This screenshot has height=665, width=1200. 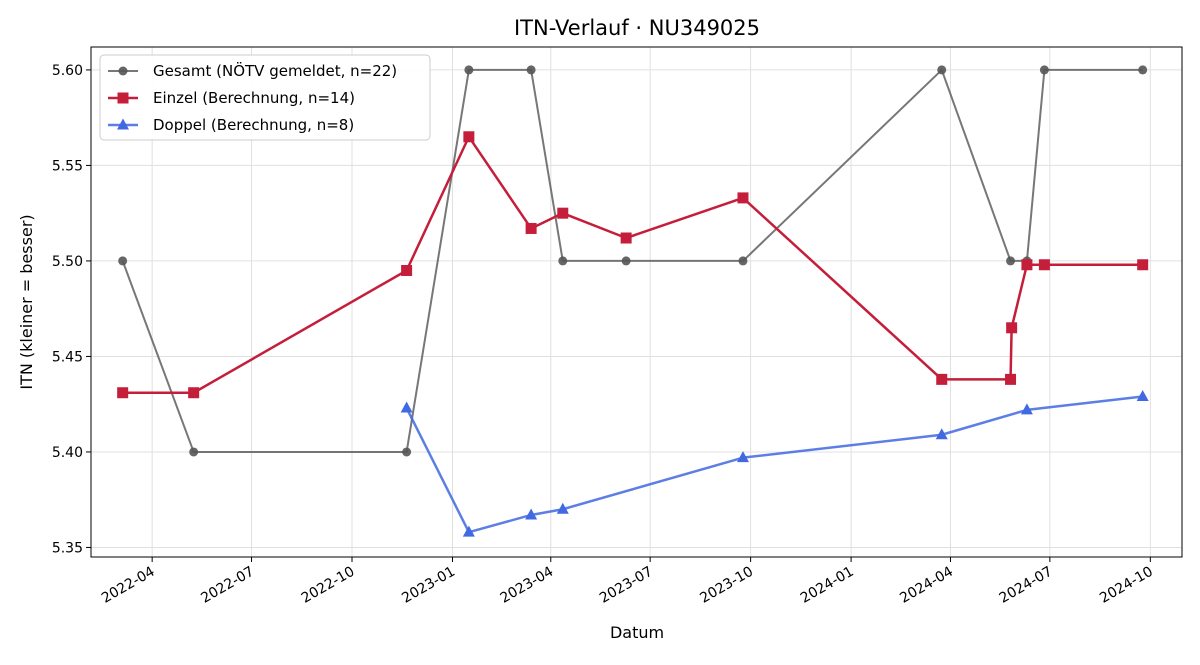 I want to click on x-tick-label: 2023-01, so click(x=428, y=585).